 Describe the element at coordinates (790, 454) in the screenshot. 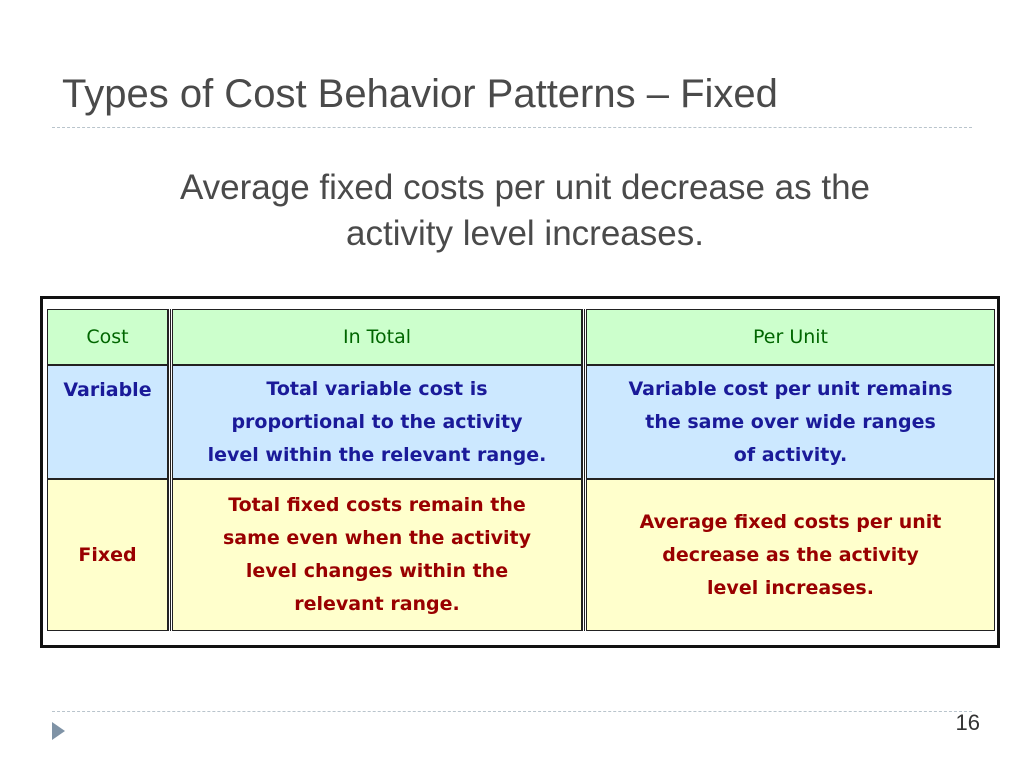

I see `text-line: of activity.` at that location.